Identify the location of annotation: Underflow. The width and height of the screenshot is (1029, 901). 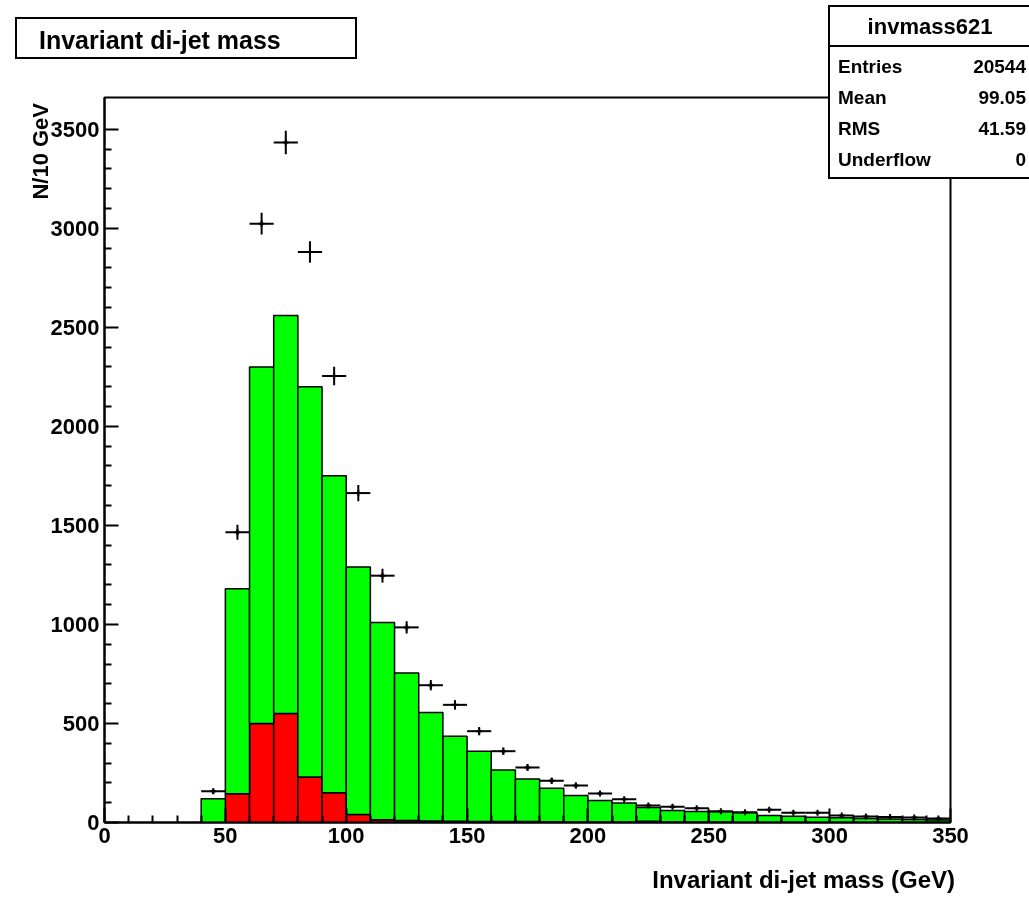
(884, 160).